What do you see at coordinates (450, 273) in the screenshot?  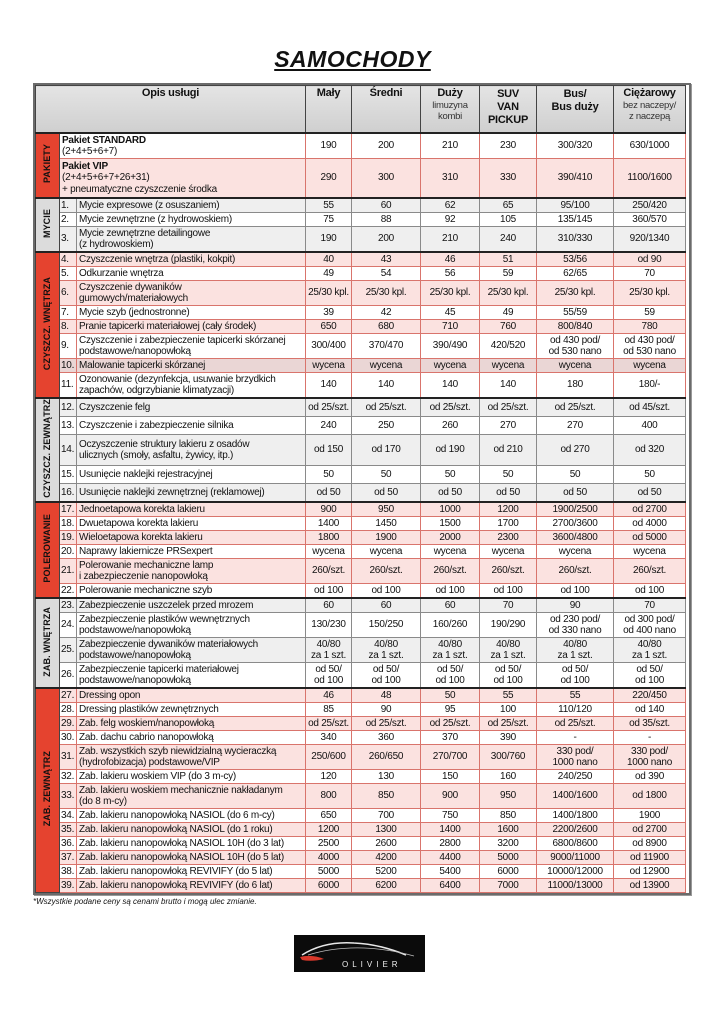 I see `price-duzy: 56` at bounding box center [450, 273].